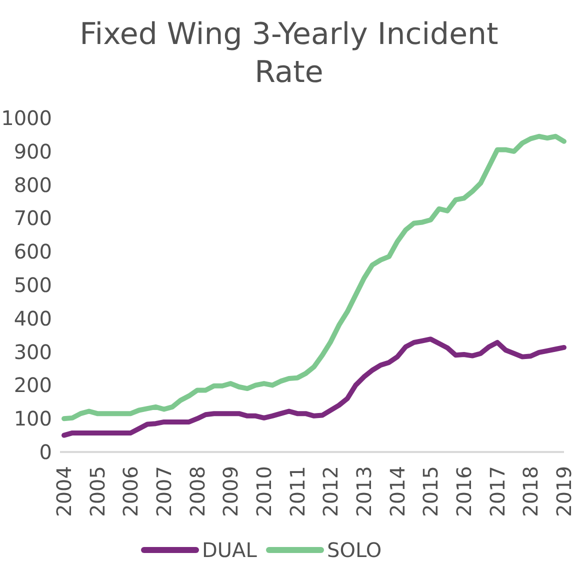 The height and width of the screenshot is (568, 578). Describe the element at coordinates (264, 491) in the screenshot. I see `x-tick-label: 2010` at that location.